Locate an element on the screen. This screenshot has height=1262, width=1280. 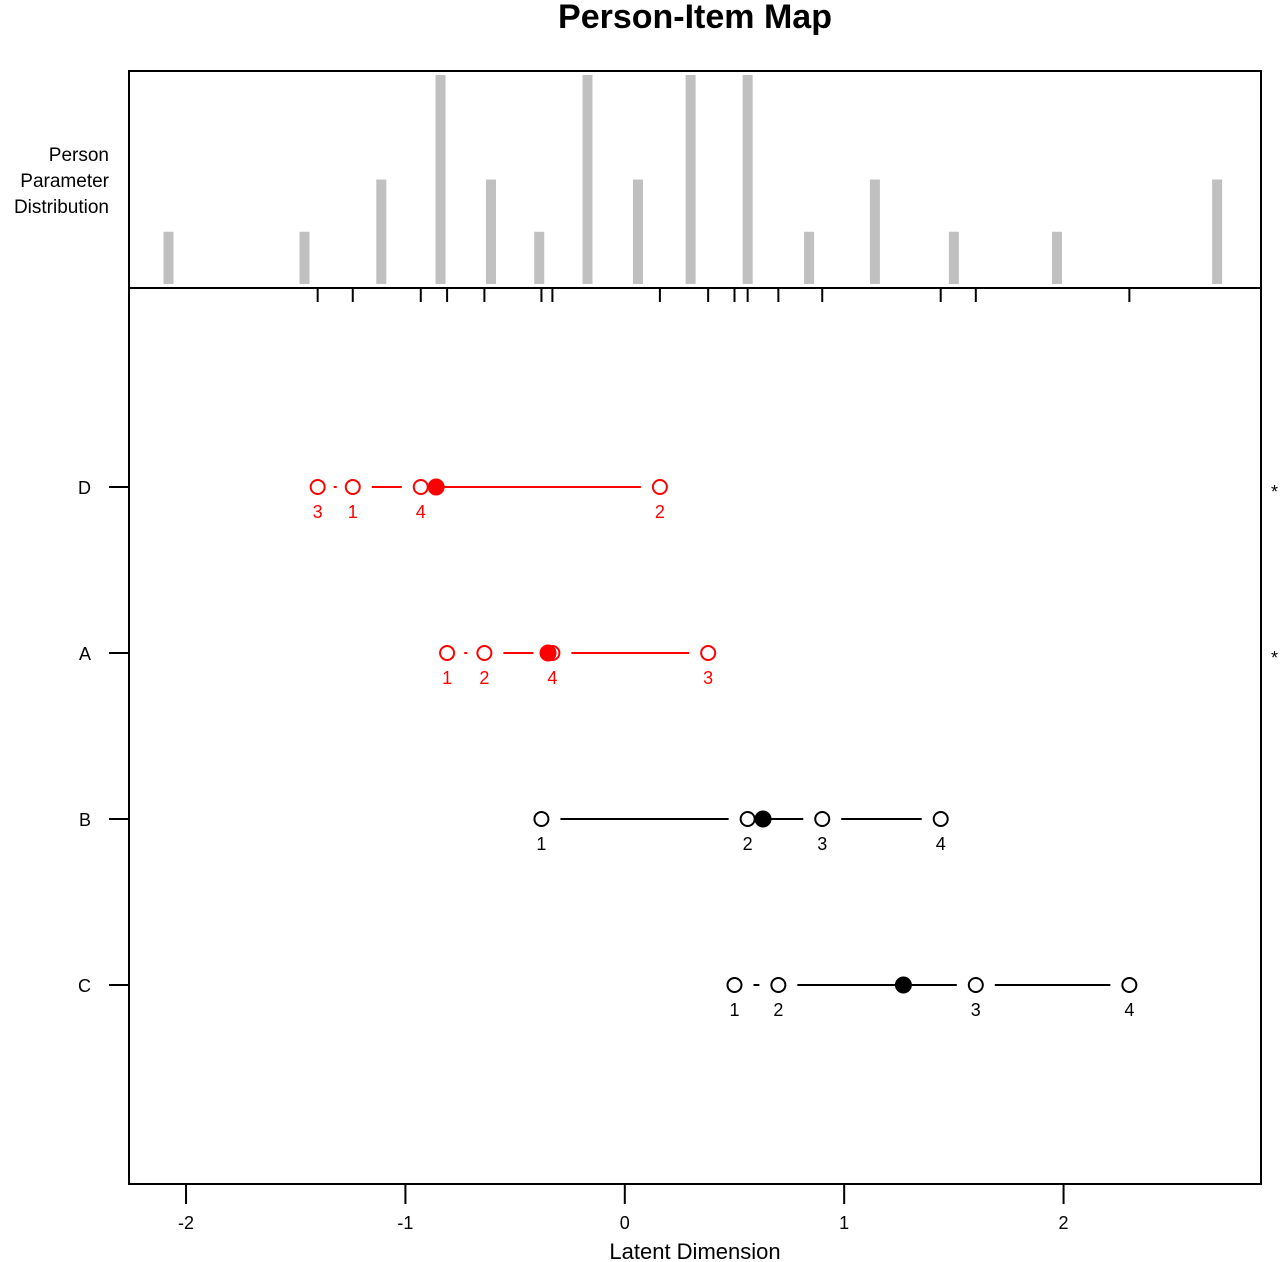
person-distribution-bars is located at coordinates (693, 179).